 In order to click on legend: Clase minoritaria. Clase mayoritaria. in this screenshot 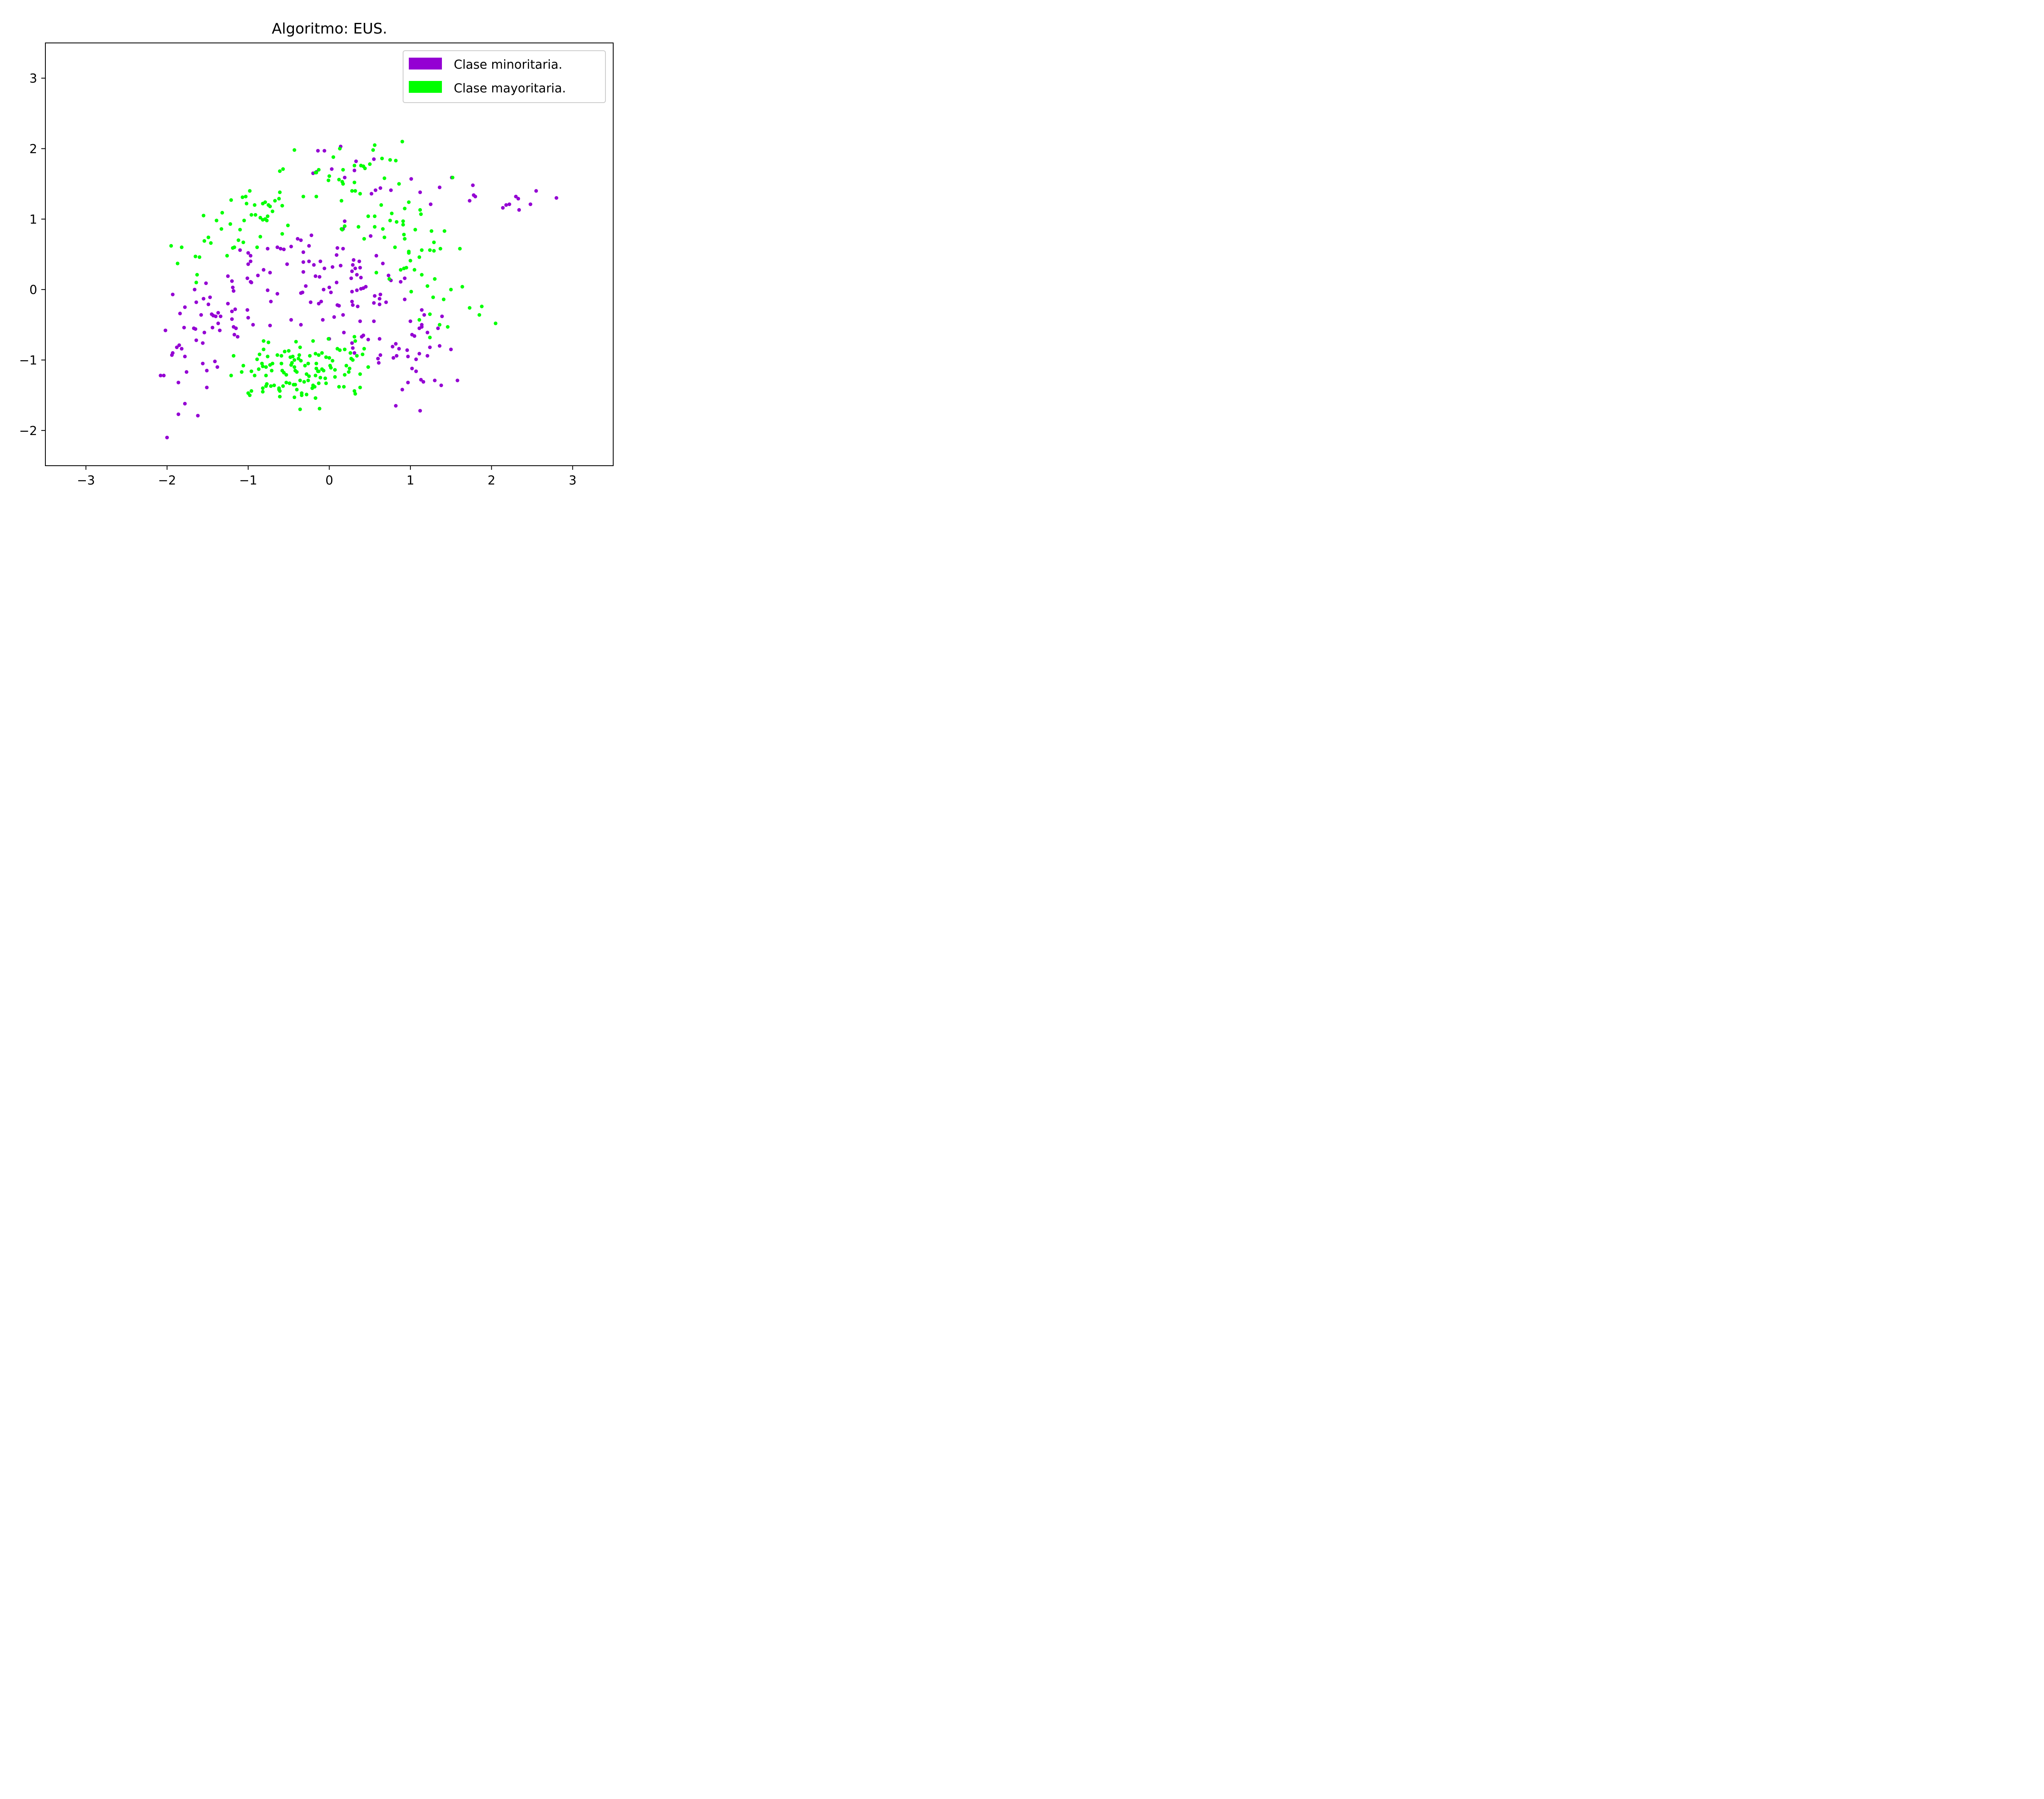, I will do `click(505, 77)`.